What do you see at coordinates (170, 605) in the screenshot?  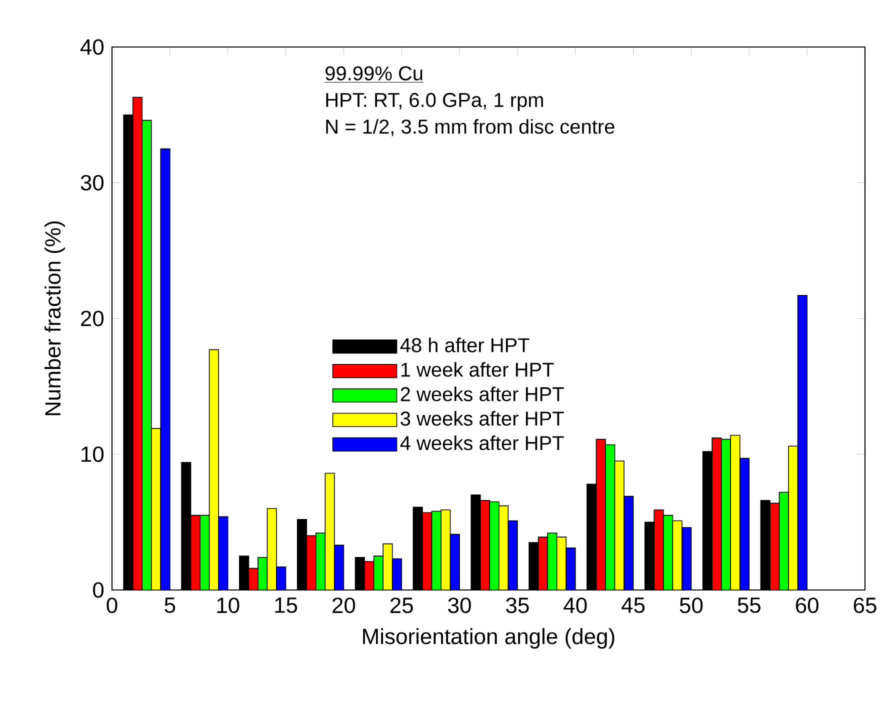 I see `x-tick-label: 5` at bounding box center [170, 605].